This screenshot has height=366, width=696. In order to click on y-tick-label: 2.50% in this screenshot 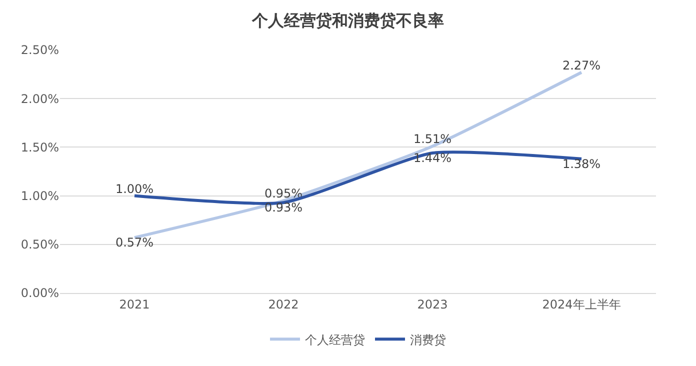, I will do `click(39, 50)`.